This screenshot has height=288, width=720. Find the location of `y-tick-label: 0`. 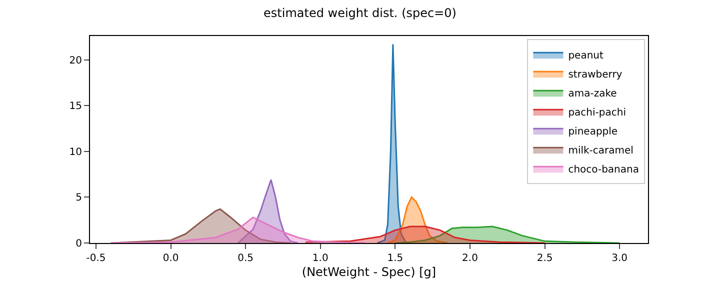

y-tick-label: 0 is located at coordinates (79, 244).